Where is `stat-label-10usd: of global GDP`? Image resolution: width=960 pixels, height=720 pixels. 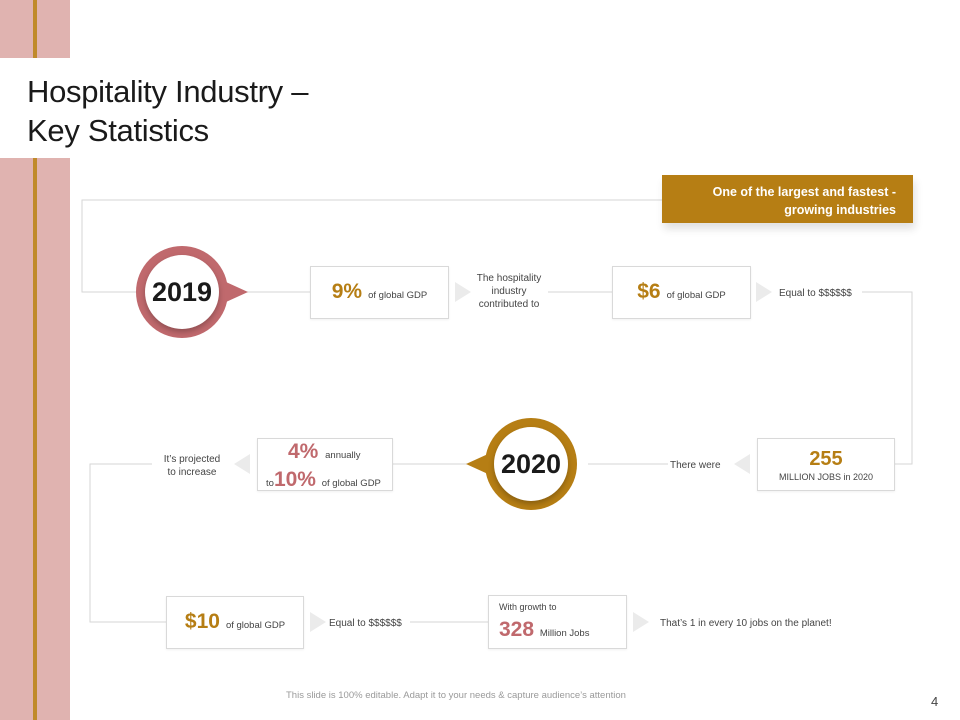 stat-label-10usd: of global GDP is located at coordinates (255, 625).